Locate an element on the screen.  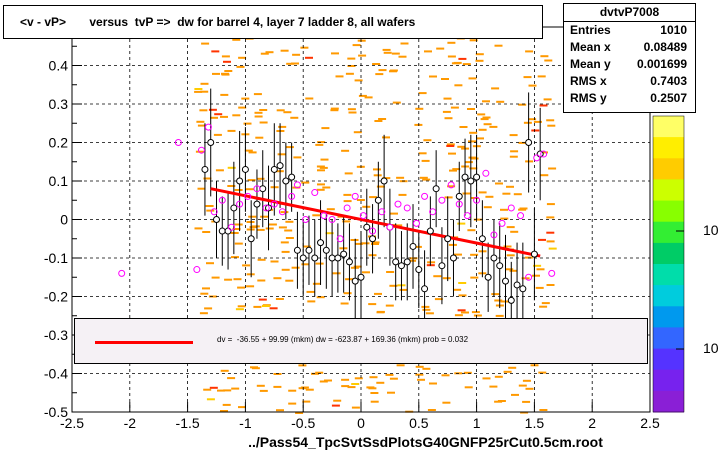
fit-line-segment is located at coordinates (375, 222).